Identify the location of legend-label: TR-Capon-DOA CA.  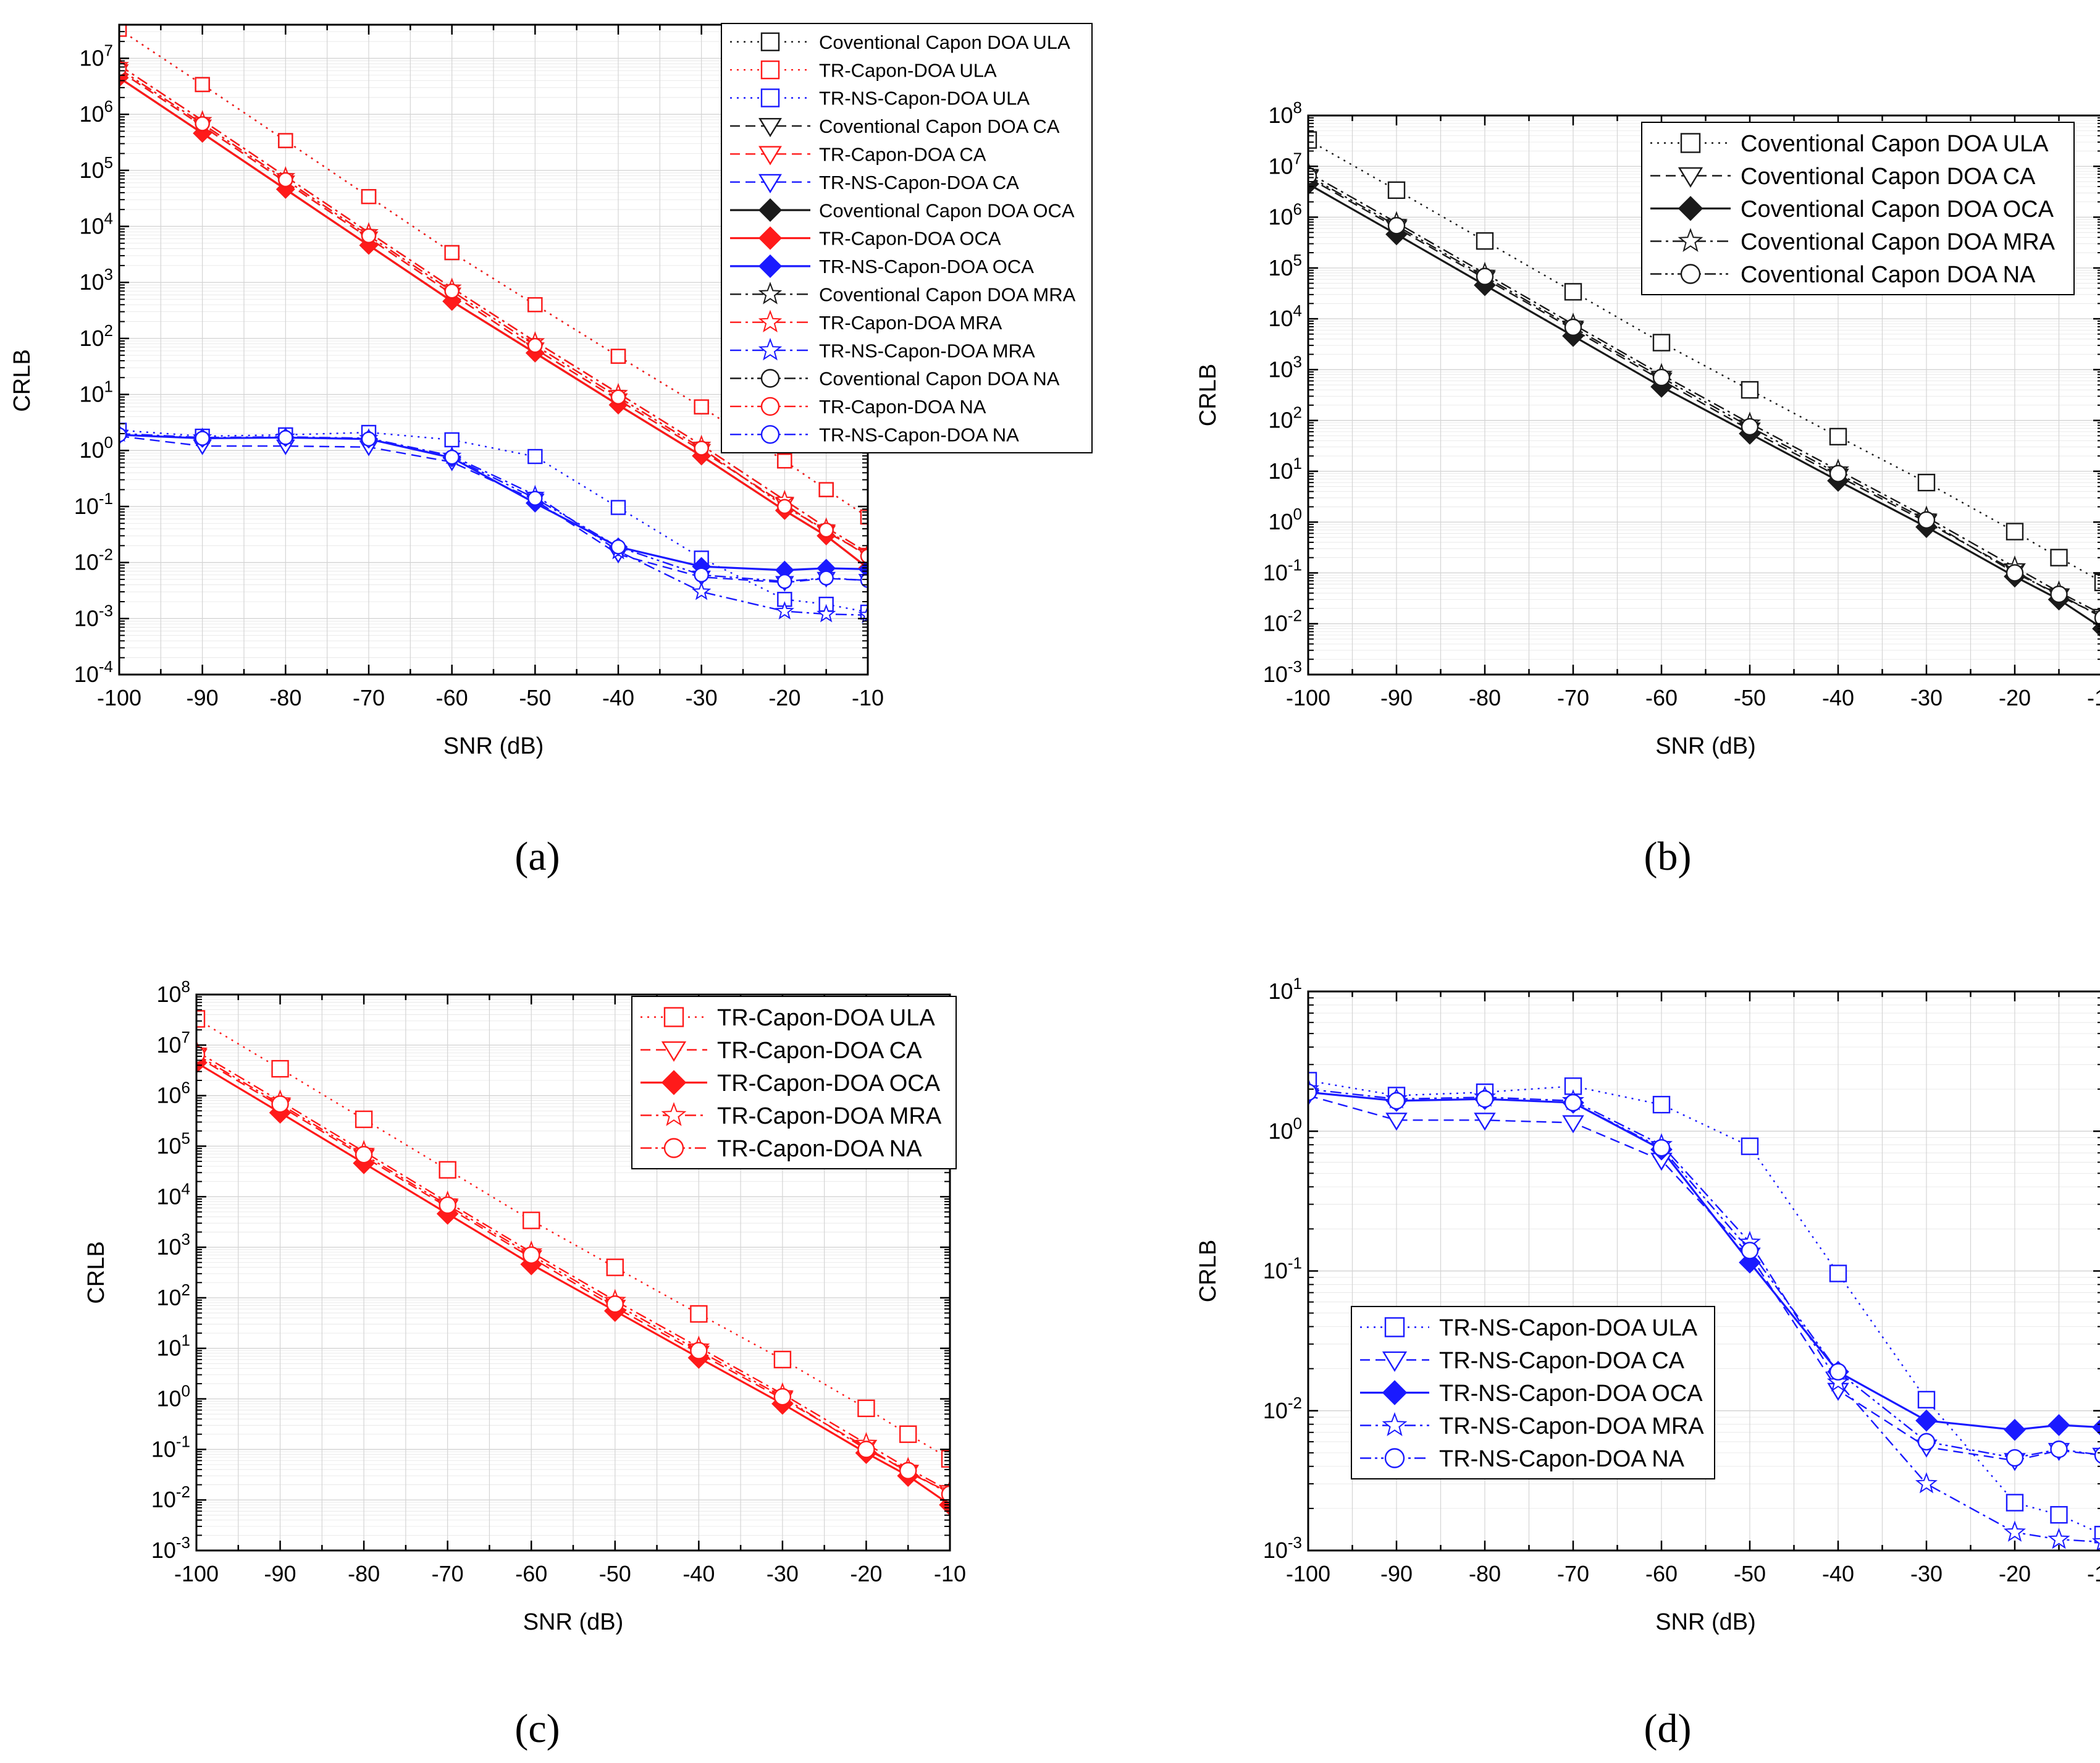
(820, 1051).